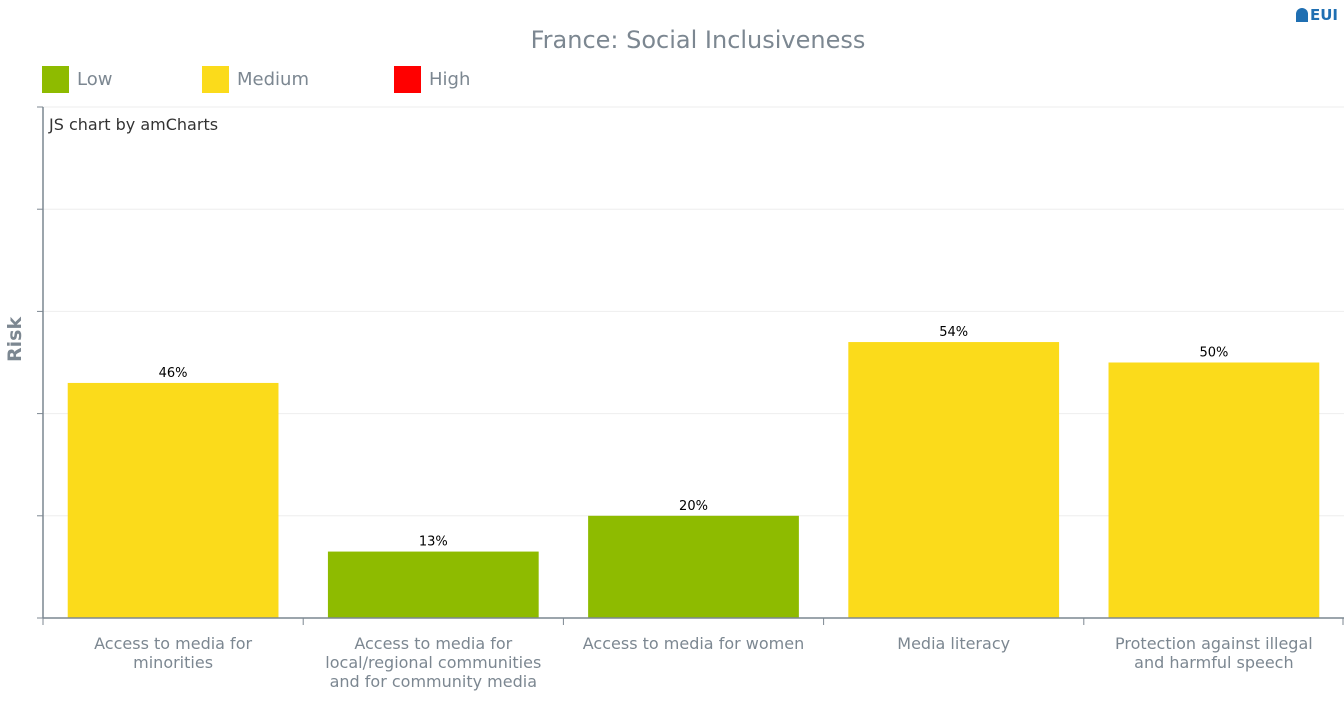  I want to click on bar-value-label: 20%, so click(693, 506).